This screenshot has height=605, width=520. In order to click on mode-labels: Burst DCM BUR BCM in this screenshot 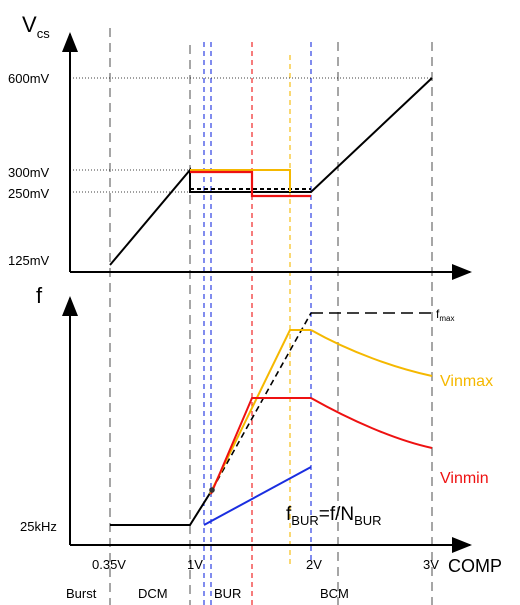, I will do `click(207, 593)`.